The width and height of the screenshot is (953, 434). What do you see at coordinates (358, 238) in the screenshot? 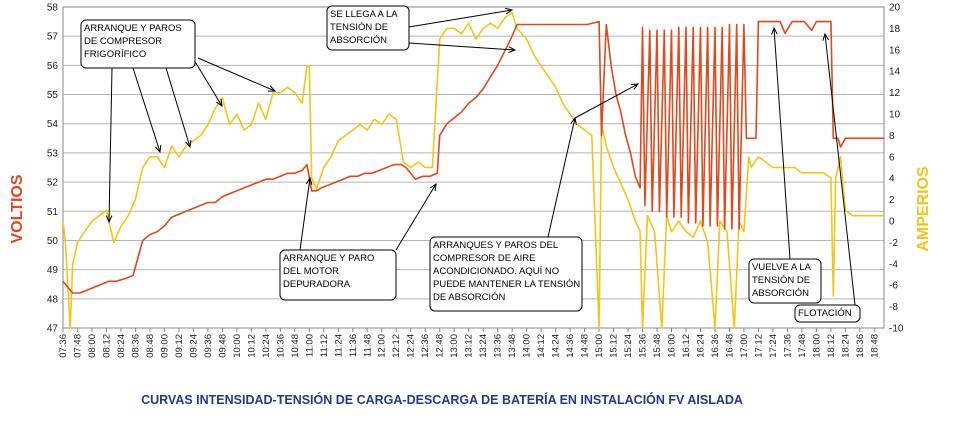
I see `callout-motor-depuradora: ARRANQUE Y PARO DEL MOTOR DEPURADORA` at bounding box center [358, 238].